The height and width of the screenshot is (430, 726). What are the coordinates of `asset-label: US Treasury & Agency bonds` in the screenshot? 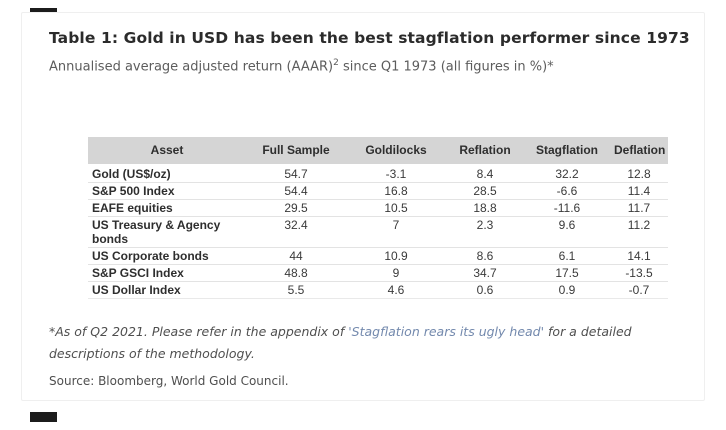 It's located at (167, 232).